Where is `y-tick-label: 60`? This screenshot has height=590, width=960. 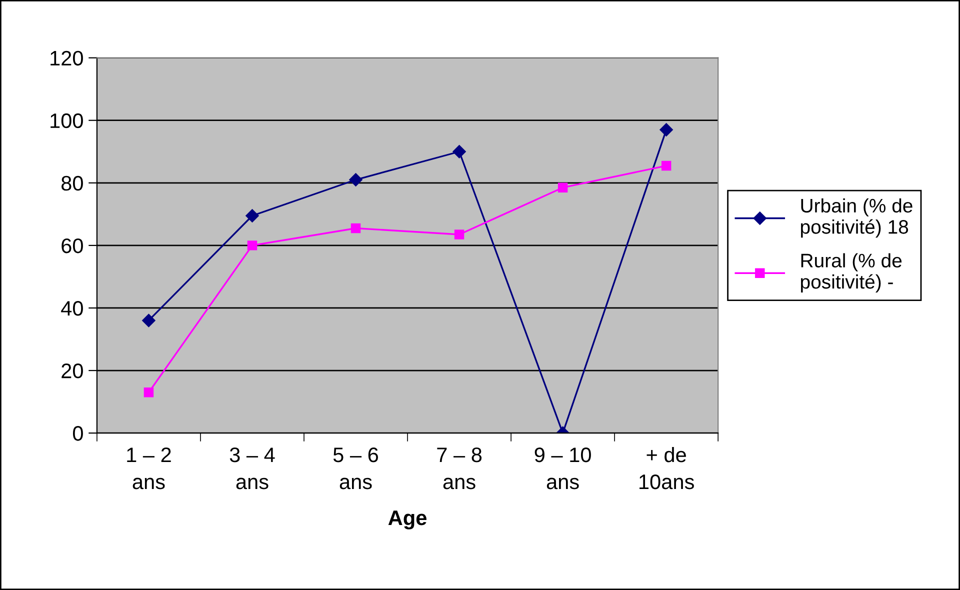 y-tick-label: 60 is located at coordinates (72, 246).